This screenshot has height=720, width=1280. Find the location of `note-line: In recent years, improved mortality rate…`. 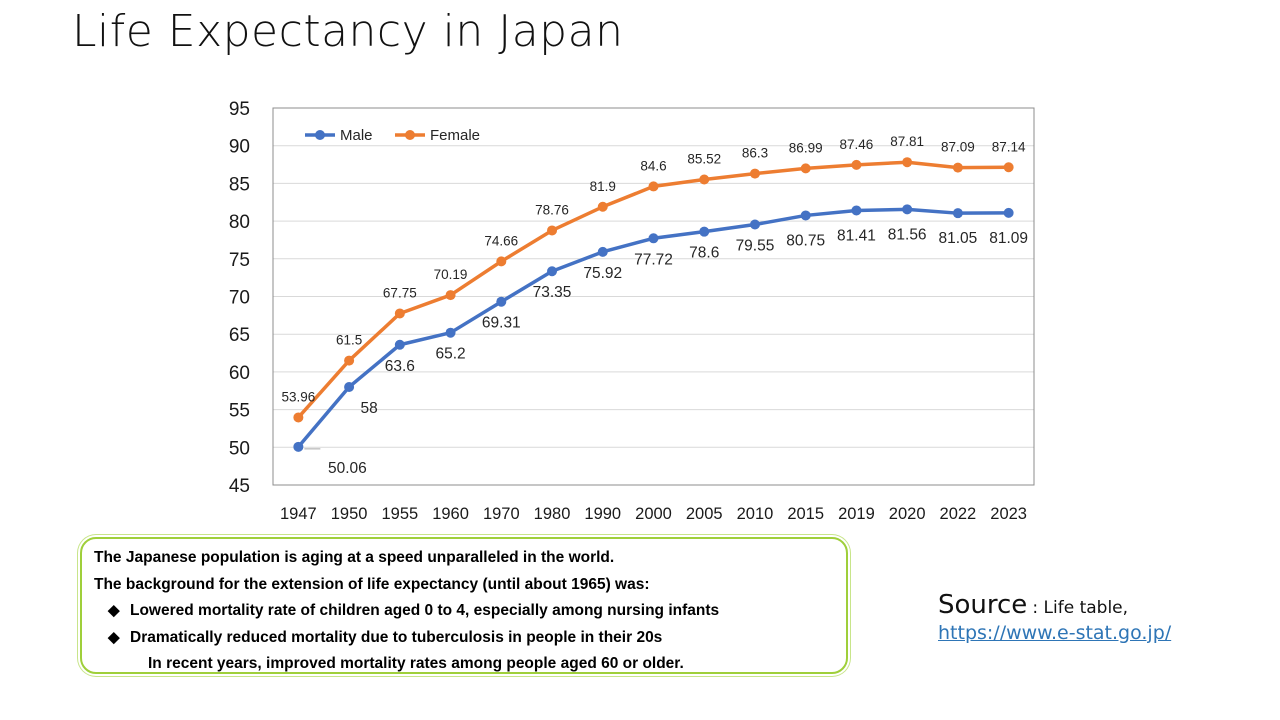

note-line: In recent years, improved mortality rate… is located at coordinates (416, 663).